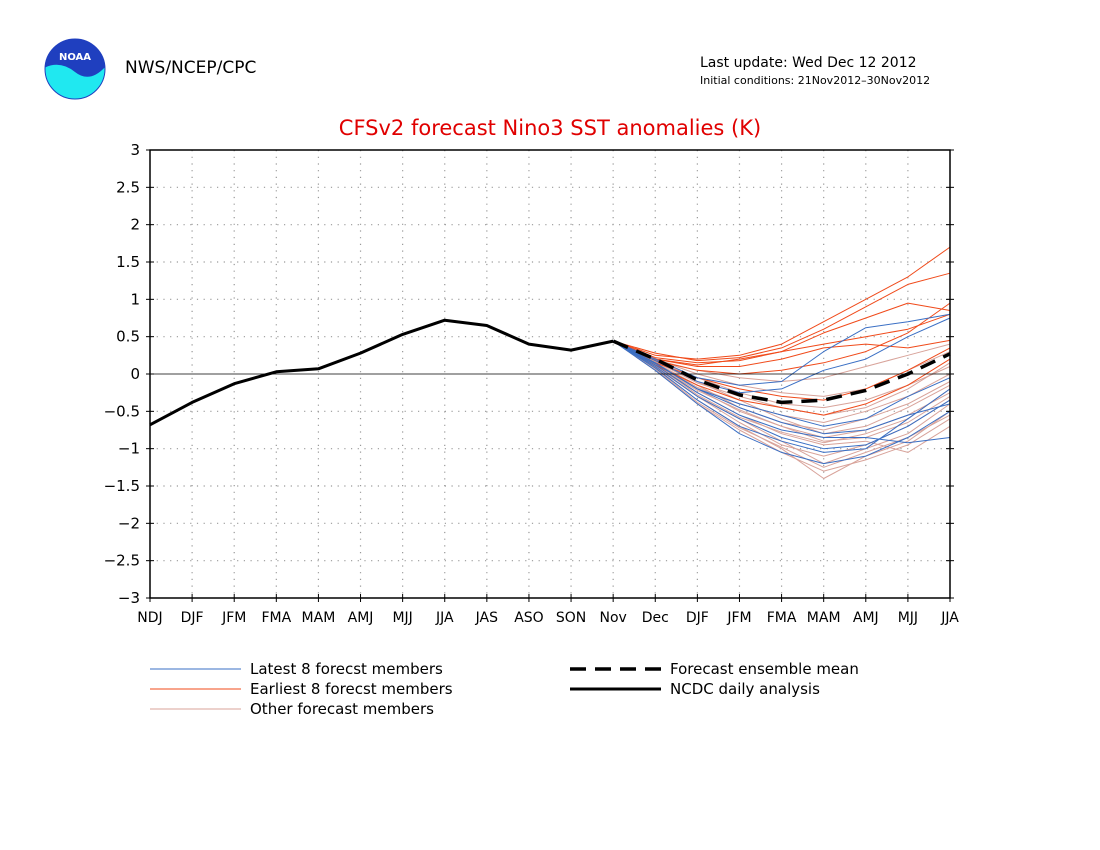  Describe the element at coordinates (486, 618) in the screenshot. I see `x-tick-label: JAS` at that location.